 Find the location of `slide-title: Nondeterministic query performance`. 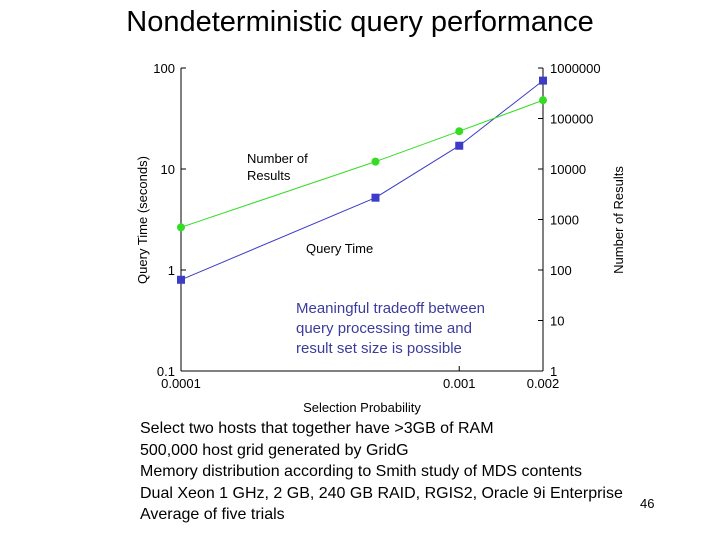

slide-title: Nondeterministic query performance is located at coordinates (360, 22).